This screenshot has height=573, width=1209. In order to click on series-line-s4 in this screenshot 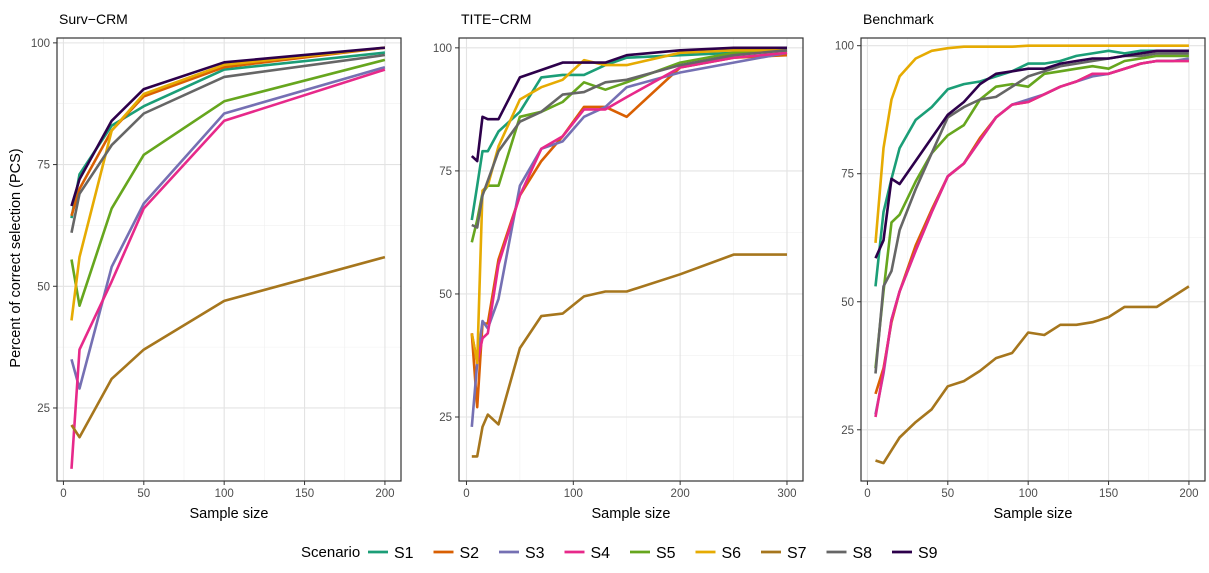, I will do `click(629, 208)`.